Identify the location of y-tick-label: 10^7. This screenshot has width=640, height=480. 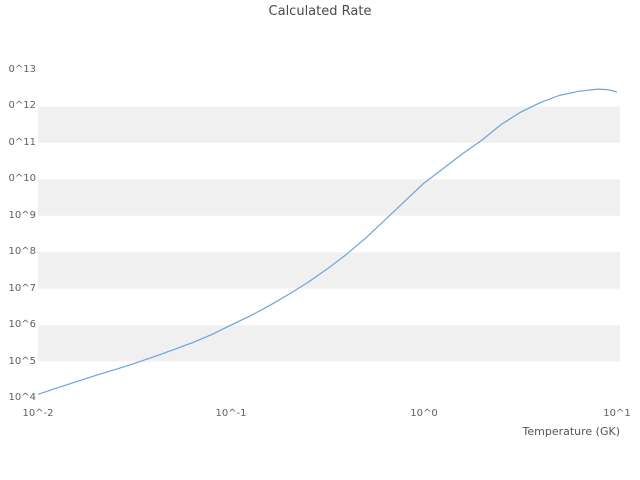
(22, 288).